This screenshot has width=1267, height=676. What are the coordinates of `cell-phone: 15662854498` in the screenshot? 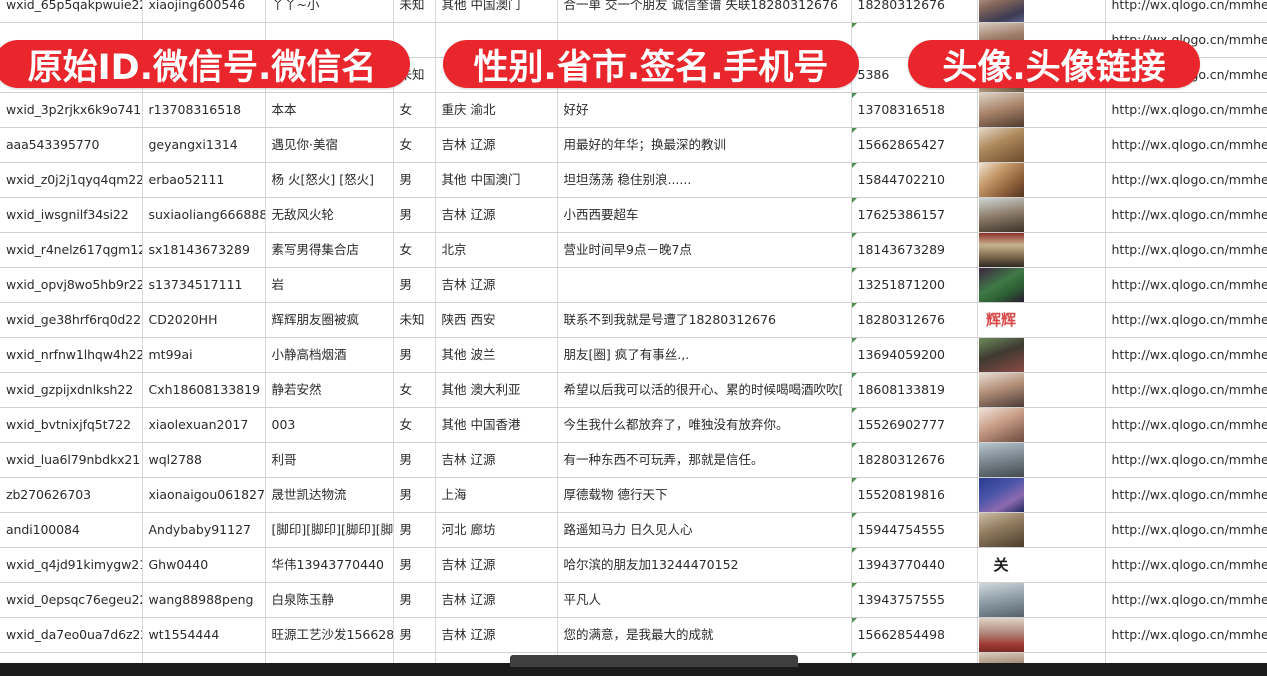 It's located at (914, 635).